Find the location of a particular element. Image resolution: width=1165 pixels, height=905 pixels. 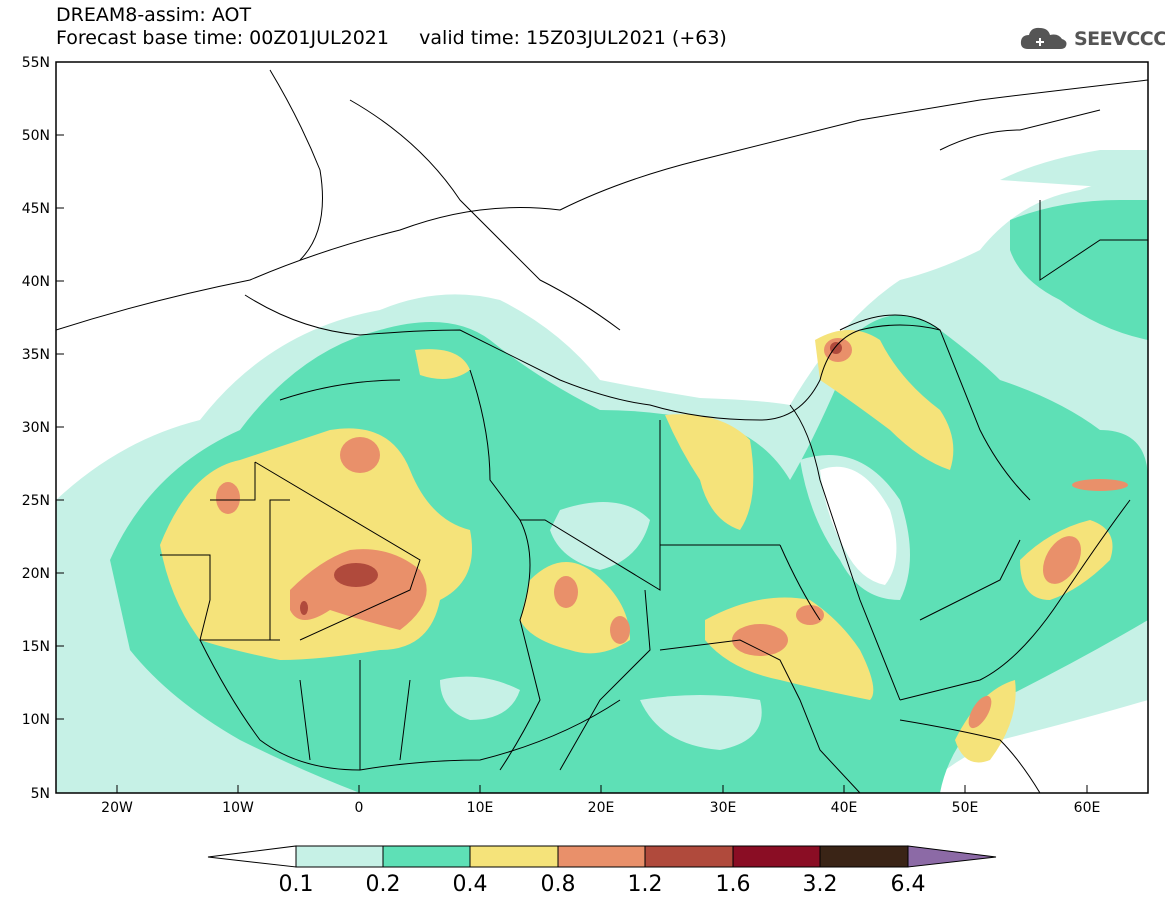

map-title: DREAM8-assim: AOT is located at coordinates (154, 15).